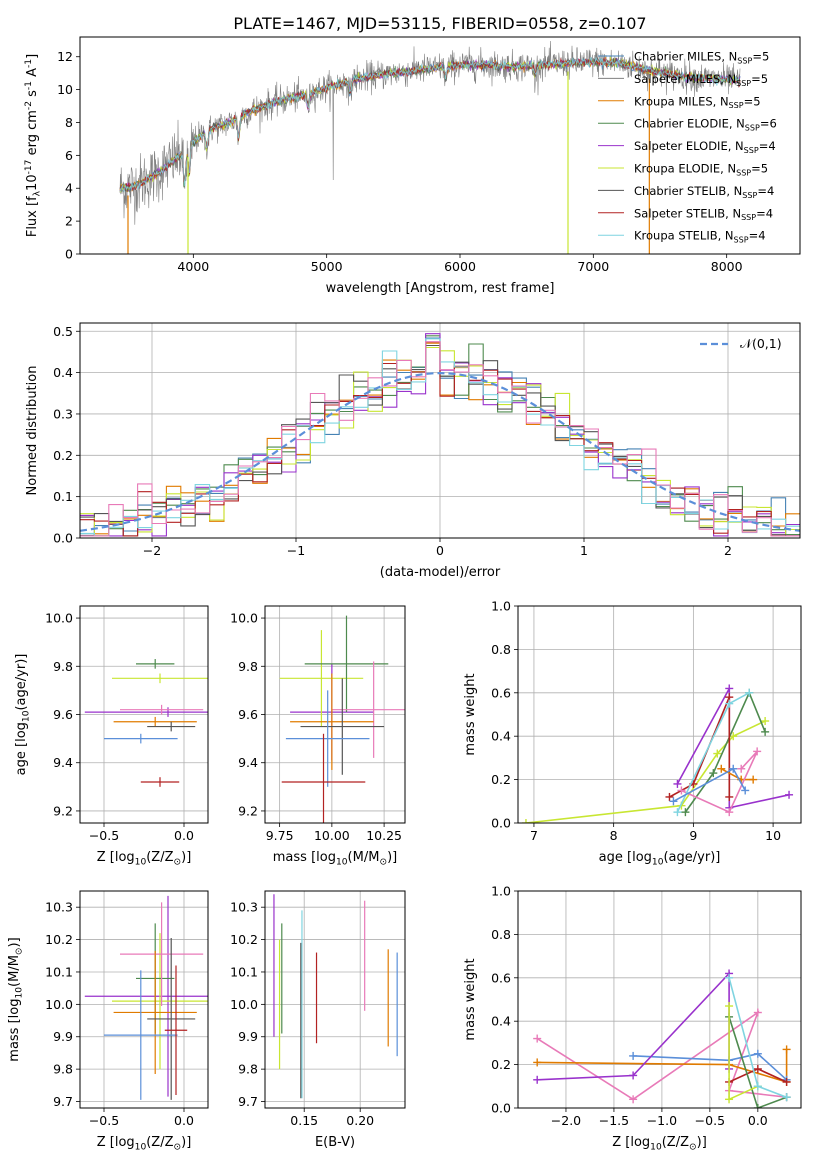  I want to click on tick-label-y: 8, so click(69, 122).